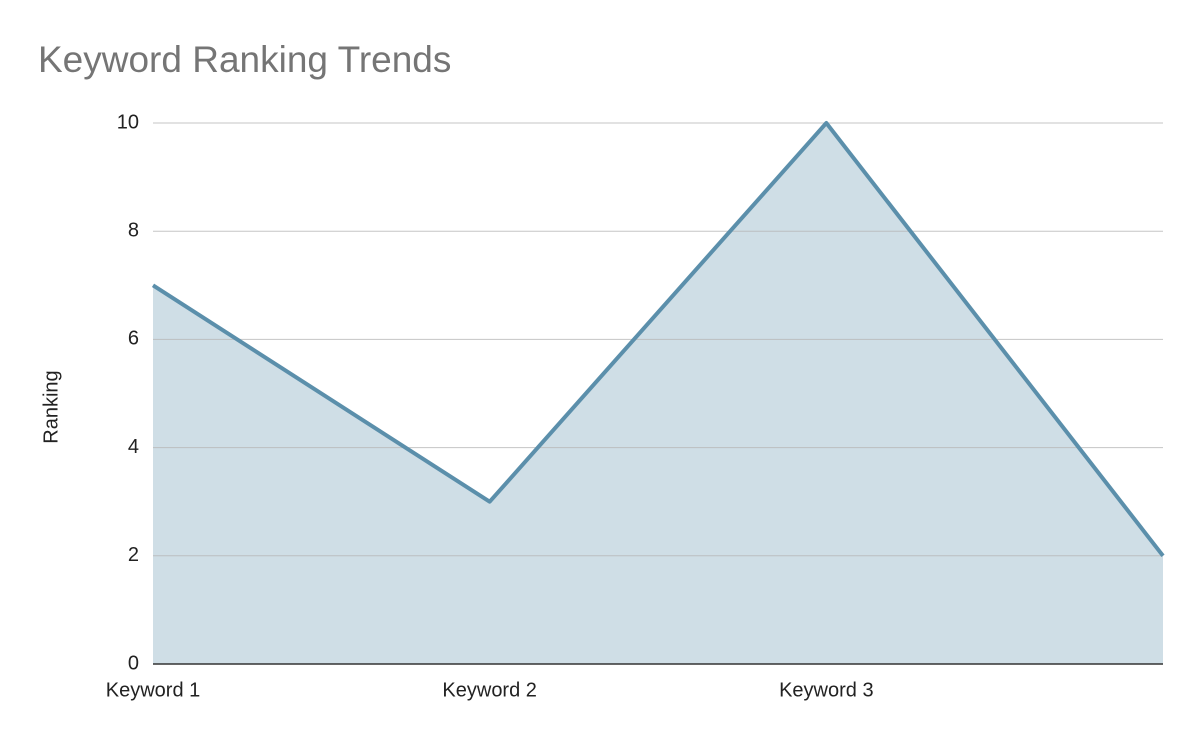 Image resolution: width=1200 pixels, height=742 pixels. What do you see at coordinates (244, 59) in the screenshot?
I see `chart-title: Keyword Ranking Trends` at bounding box center [244, 59].